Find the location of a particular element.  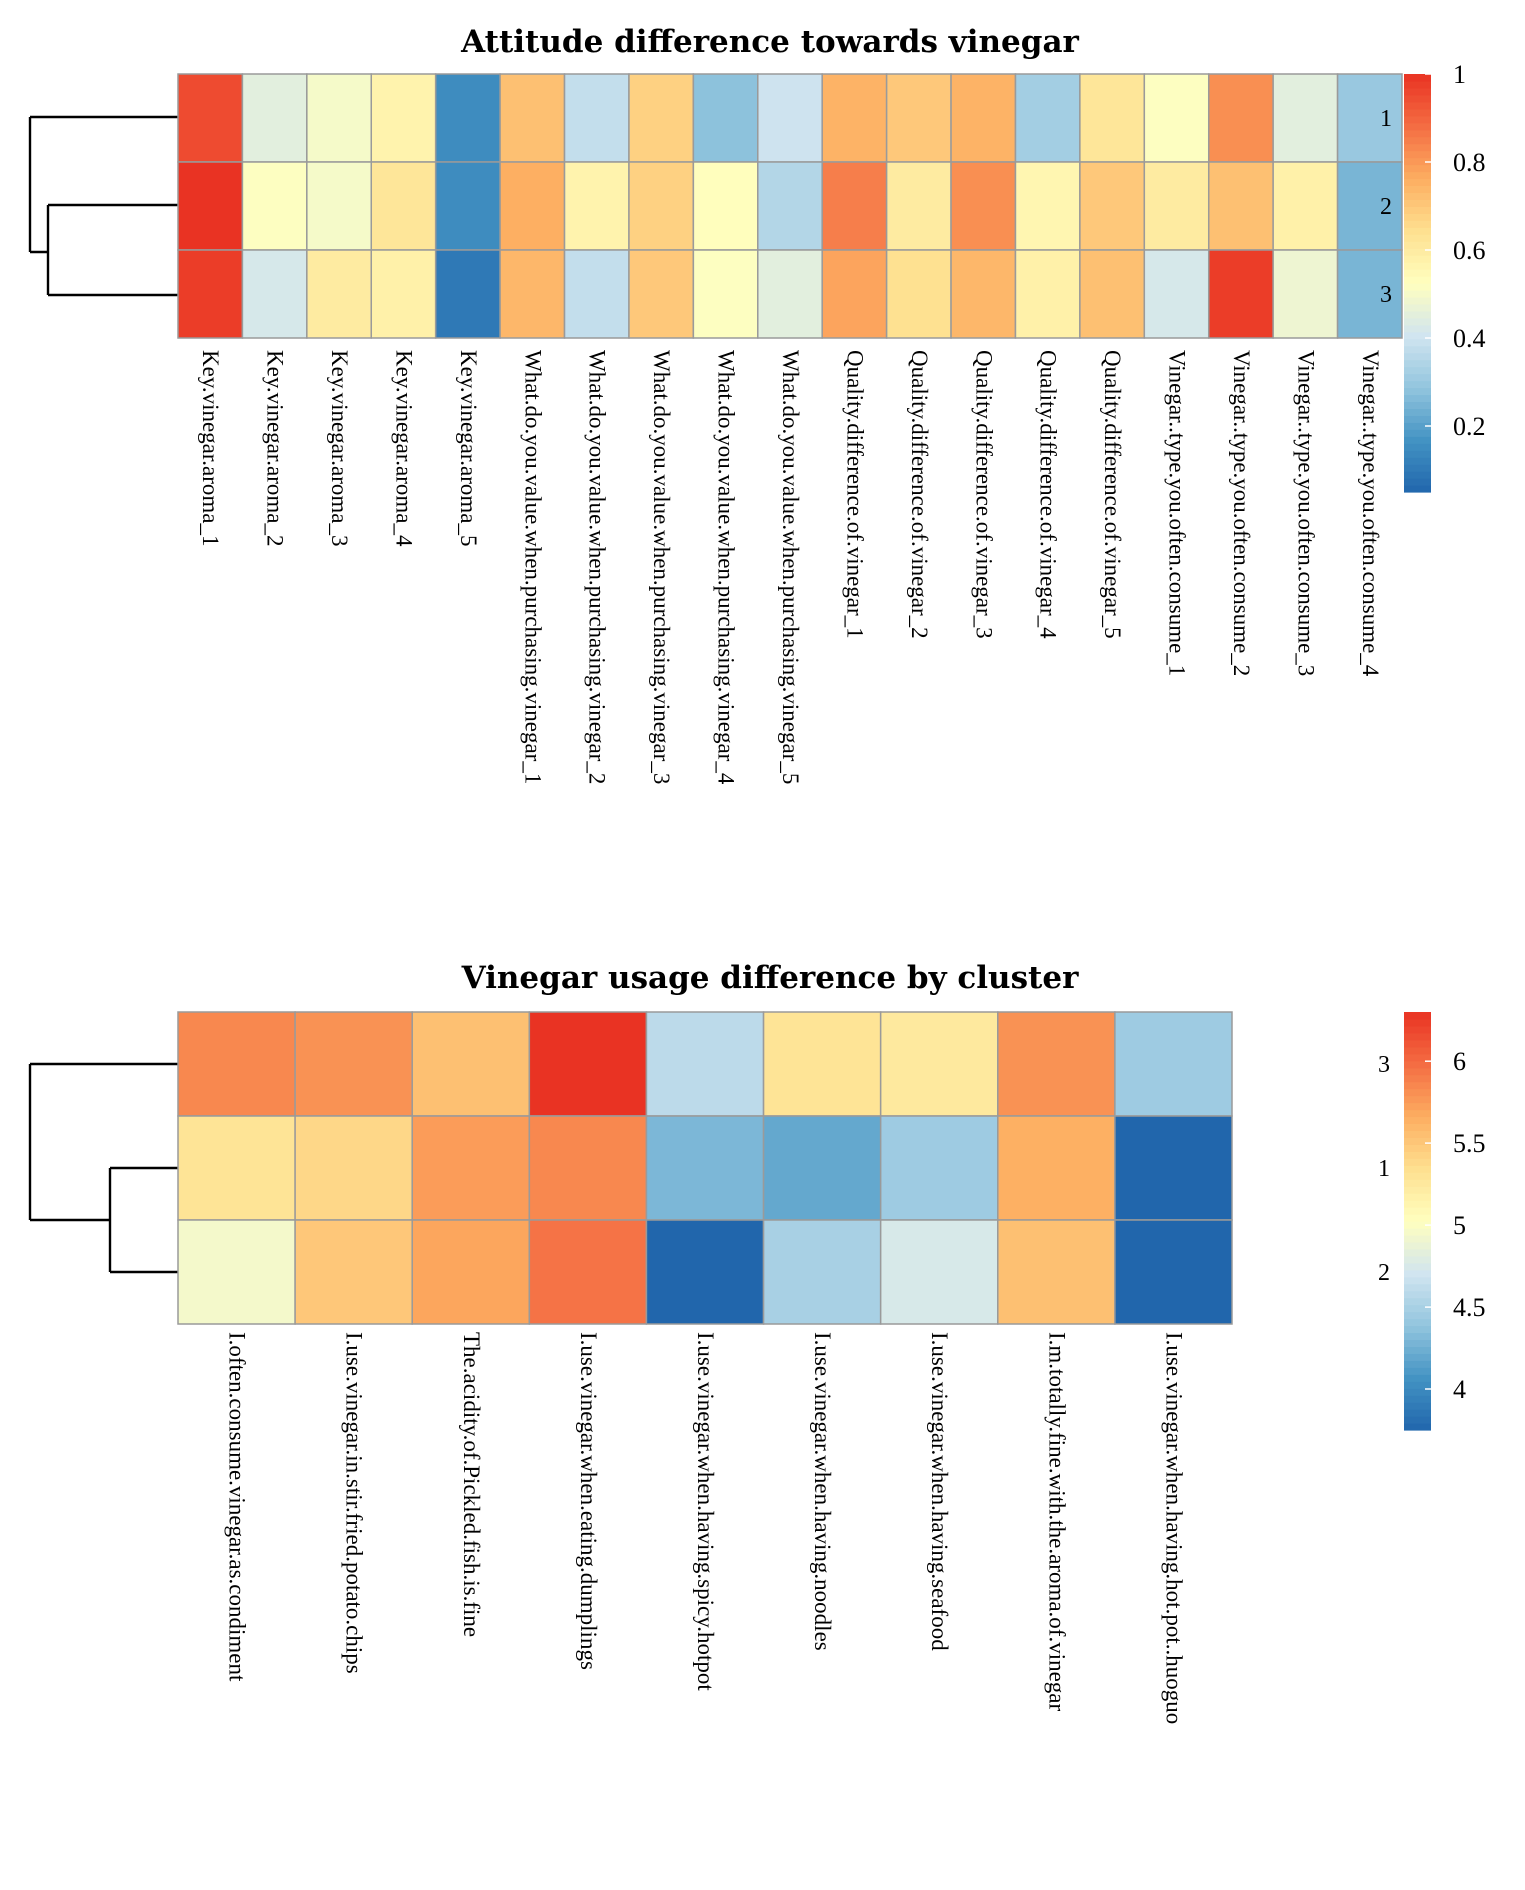

attitude-heatmap-title: Attitude difference towards vinegar is located at coordinates (769, 42).